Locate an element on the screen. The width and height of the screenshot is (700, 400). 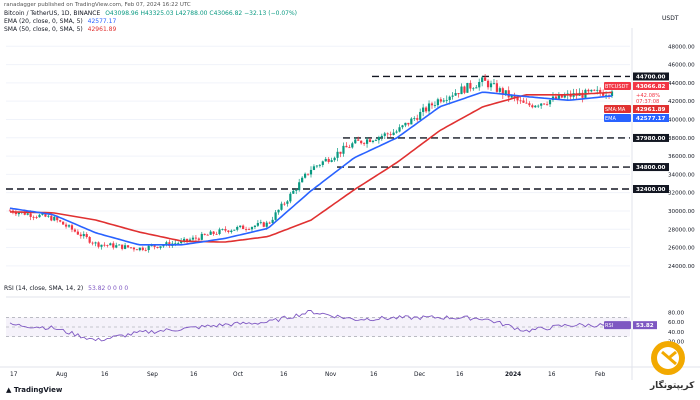
sma-badge-value: 42961.89 is located at coordinates (650, 110).